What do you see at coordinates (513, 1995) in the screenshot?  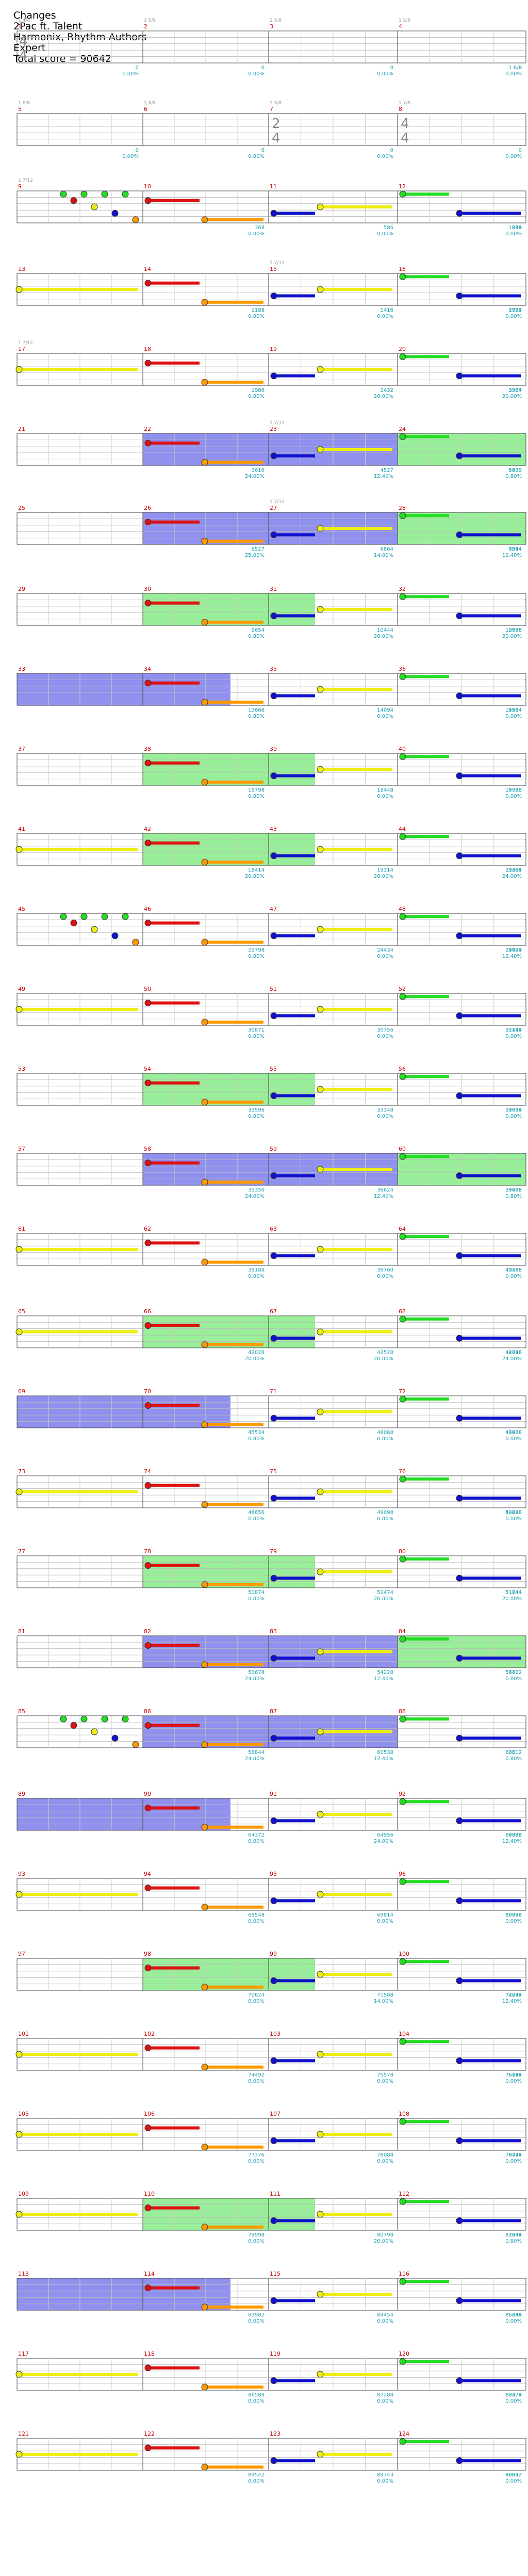 I see `row-total-score: 74244` at bounding box center [513, 1995].